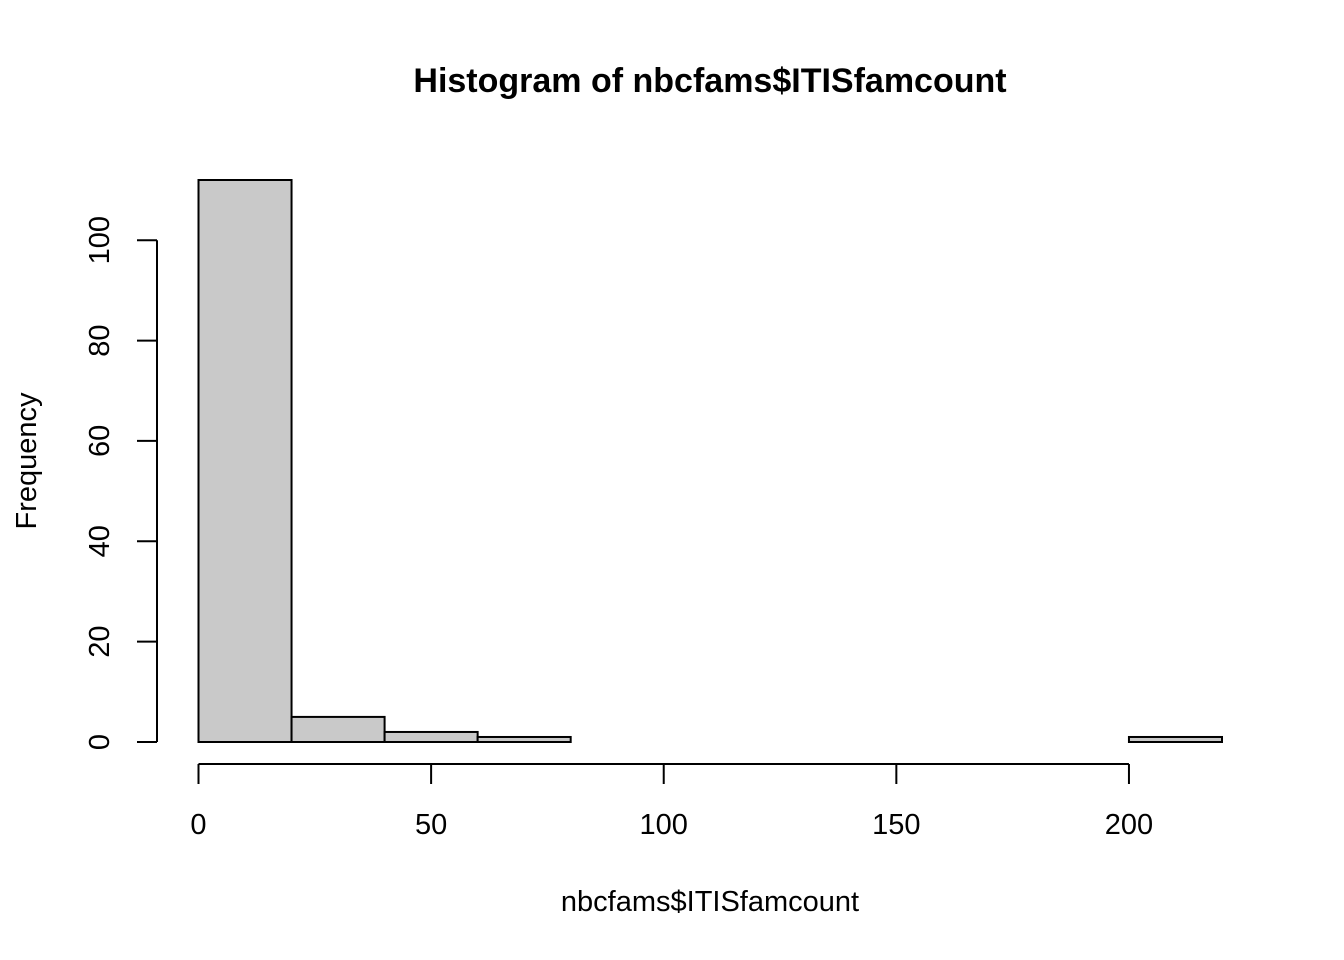  I want to click on x-tick-label-150: 150, so click(896, 825).